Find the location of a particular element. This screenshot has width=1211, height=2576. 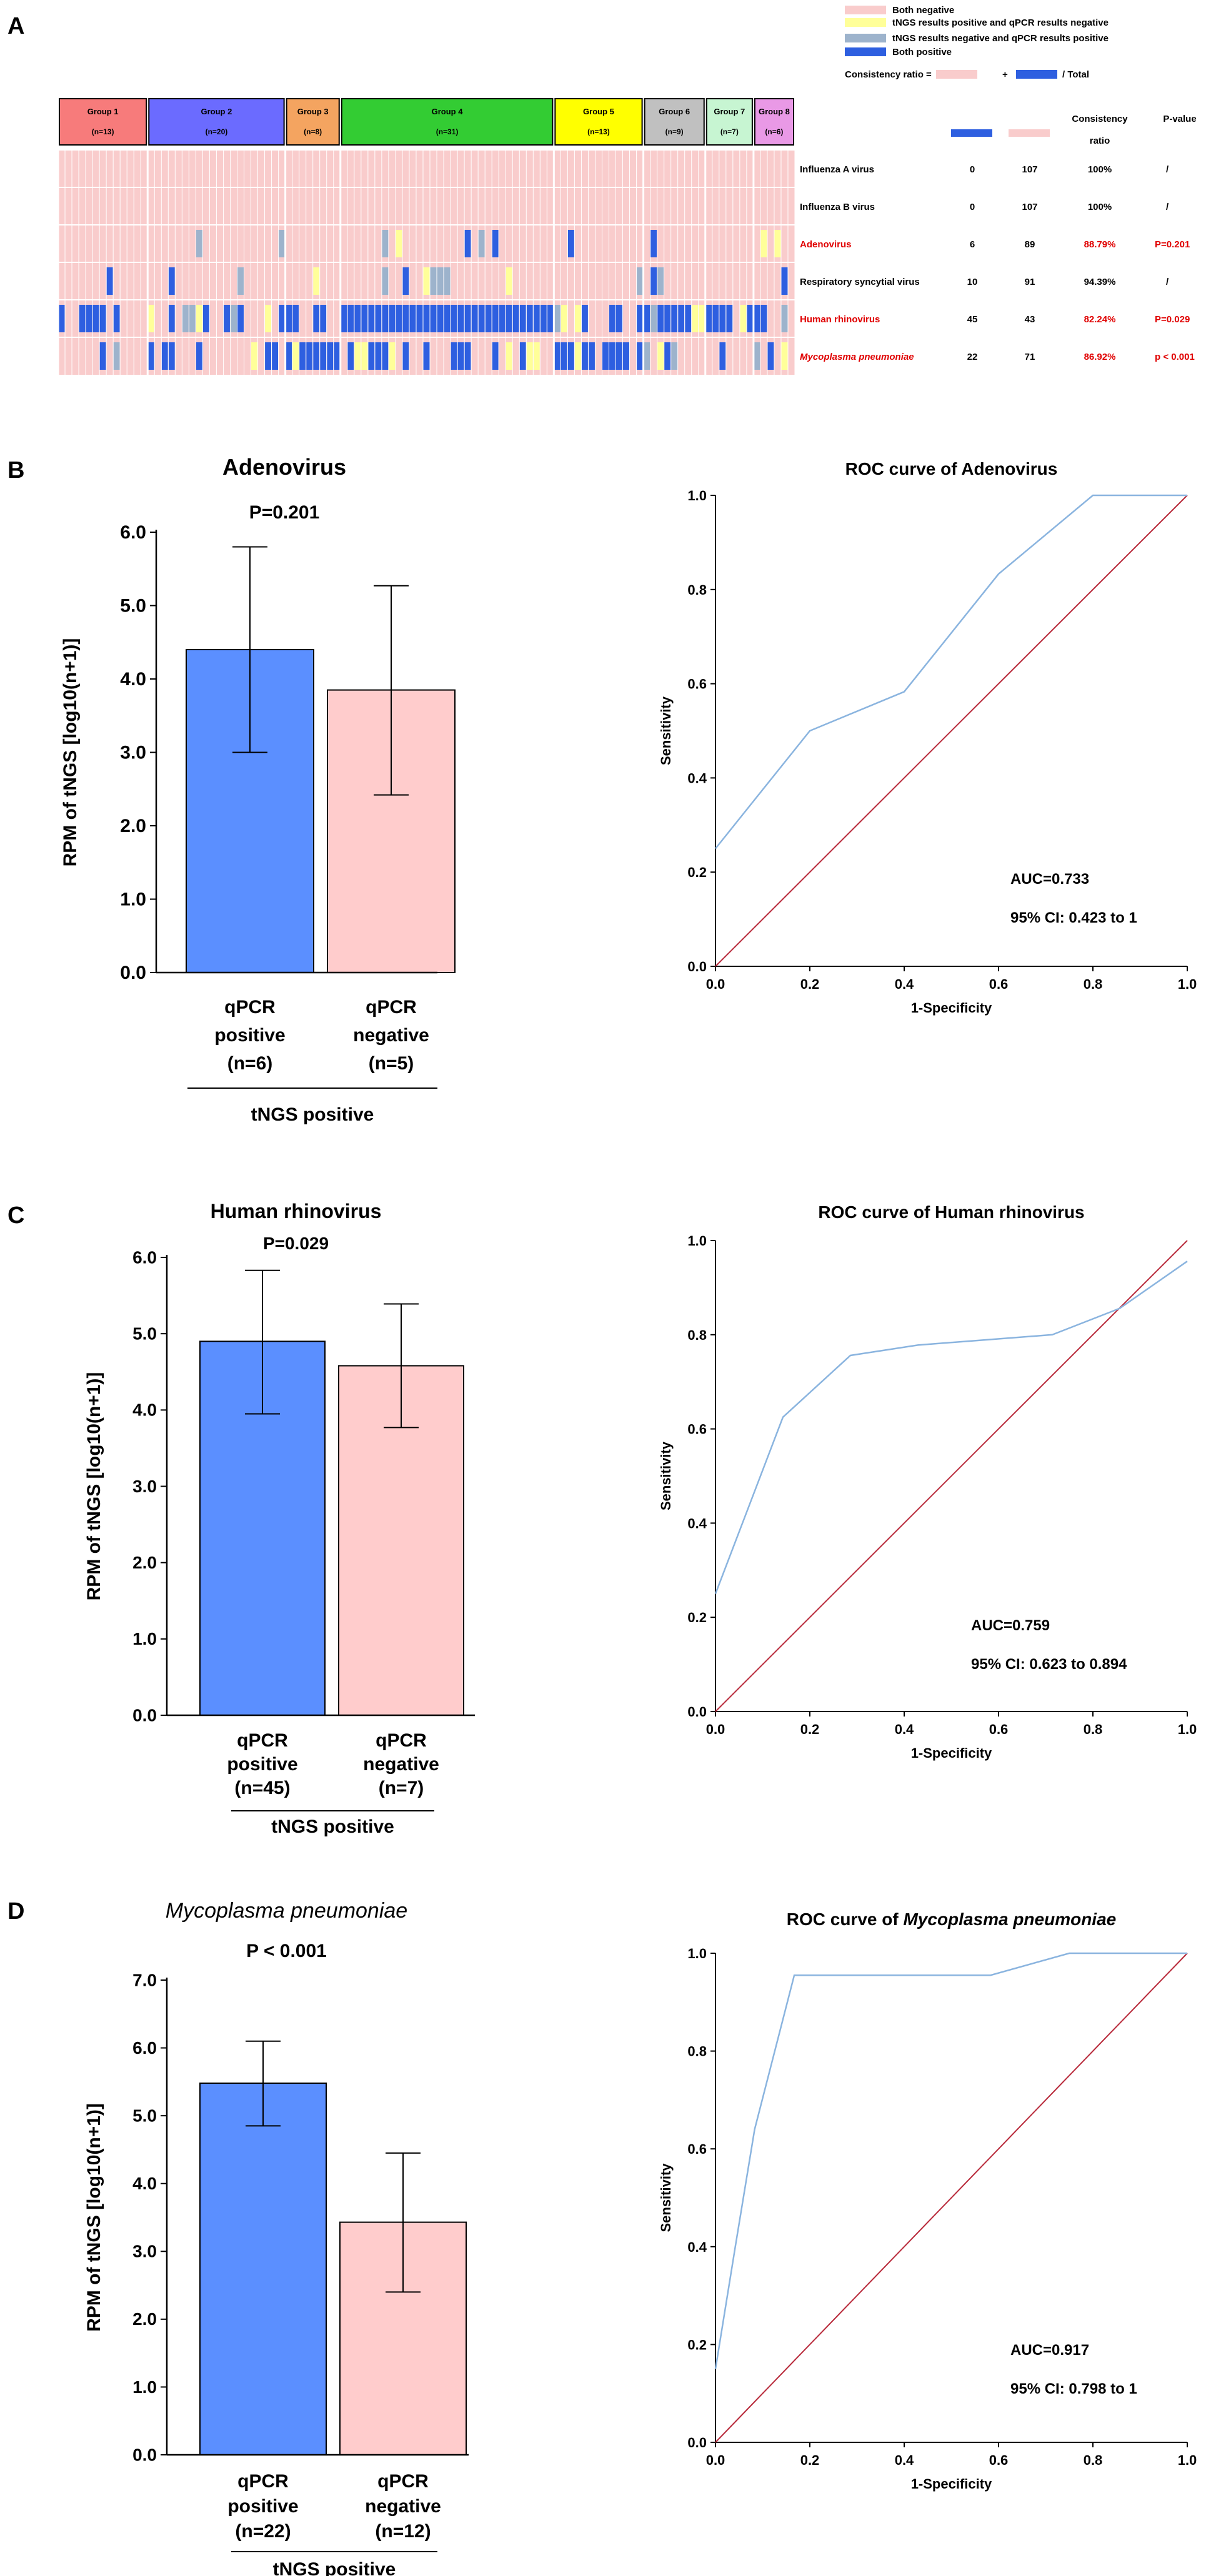

y-tick-label: 3.0 is located at coordinates (144, 1486).